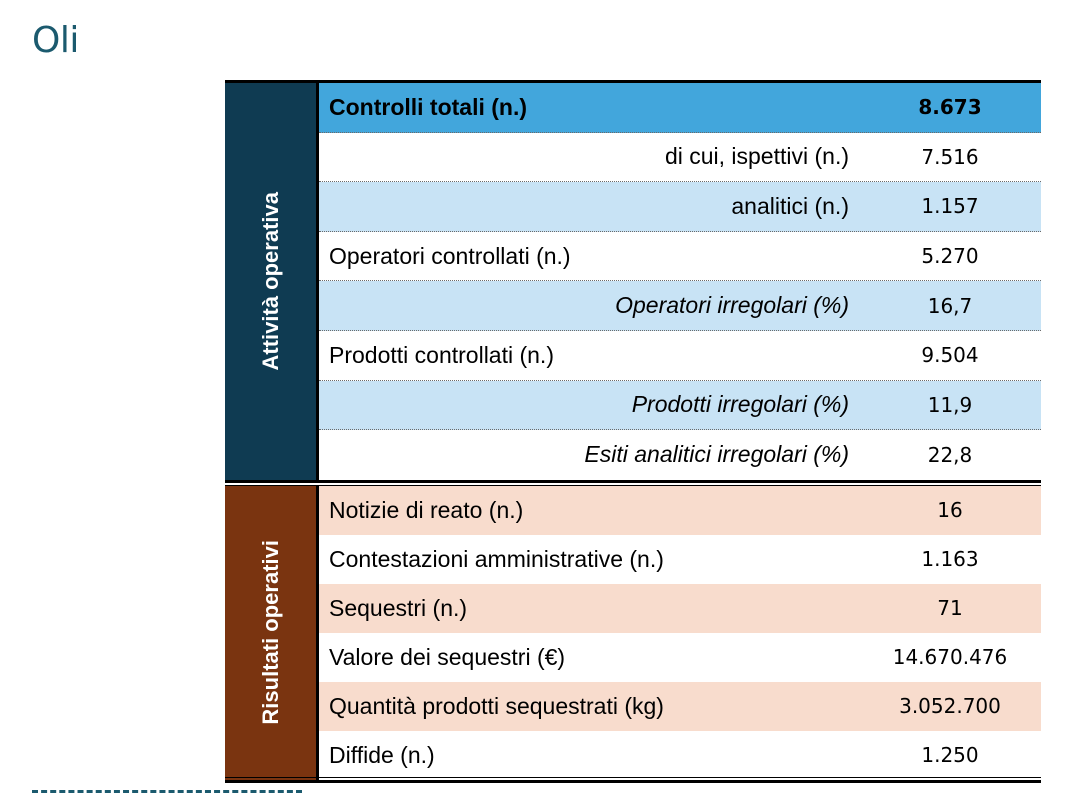 This screenshot has width=1066, height=794. I want to click on row-label: Controlli totali (n.), so click(428, 106).